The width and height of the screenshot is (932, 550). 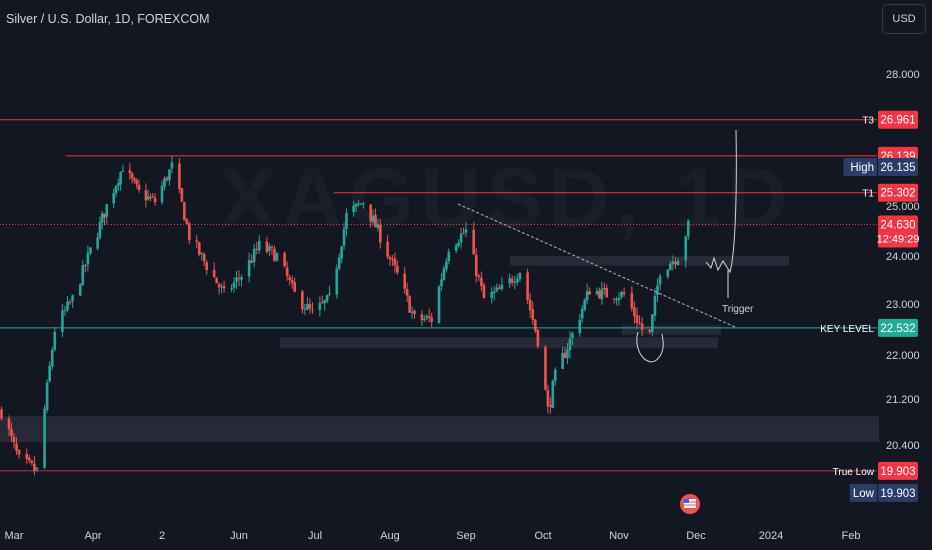 I want to click on y-tick-label: 20.400, so click(x=903, y=446).